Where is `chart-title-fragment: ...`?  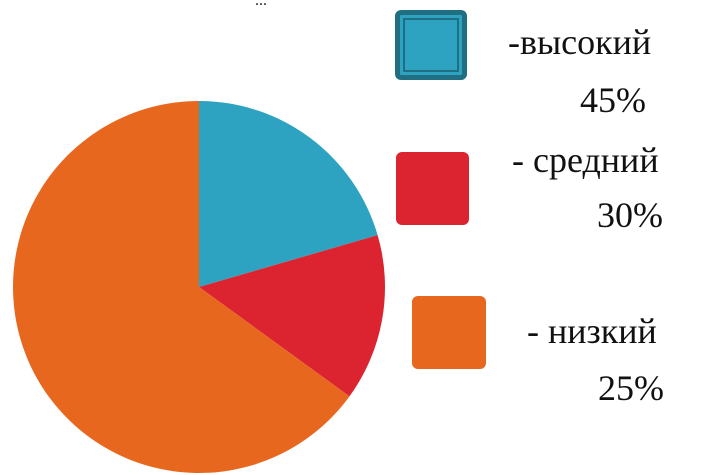 chart-title-fragment: ... is located at coordinates (261, 4).